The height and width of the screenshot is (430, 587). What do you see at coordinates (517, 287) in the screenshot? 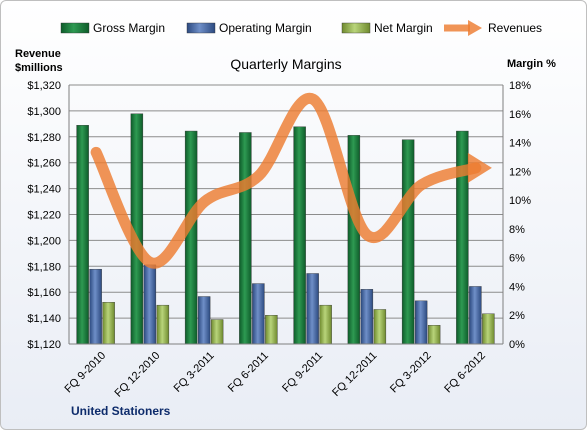
I see `right-tick-label: 4%` at bounding box center [517, 287].